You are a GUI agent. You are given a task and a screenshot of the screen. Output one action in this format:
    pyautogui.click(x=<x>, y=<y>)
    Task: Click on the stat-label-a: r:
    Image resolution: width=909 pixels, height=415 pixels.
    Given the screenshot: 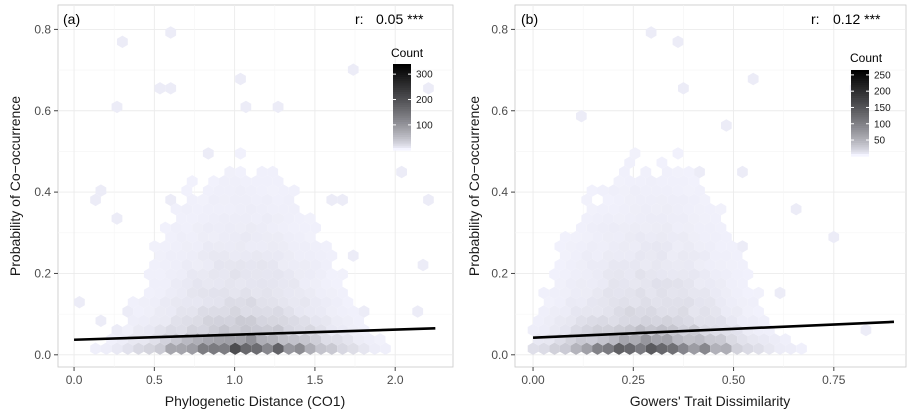 What is the action you would take?
    pyautogui.click(x=359, y=19)
    